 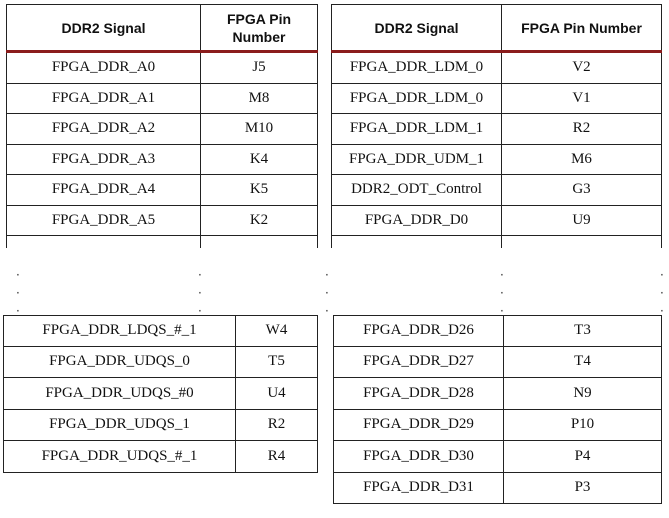 What do you see at coordinates (276, 331) in the screenshot?
I see `table-cell: W4` at bounding box center [276, 331].